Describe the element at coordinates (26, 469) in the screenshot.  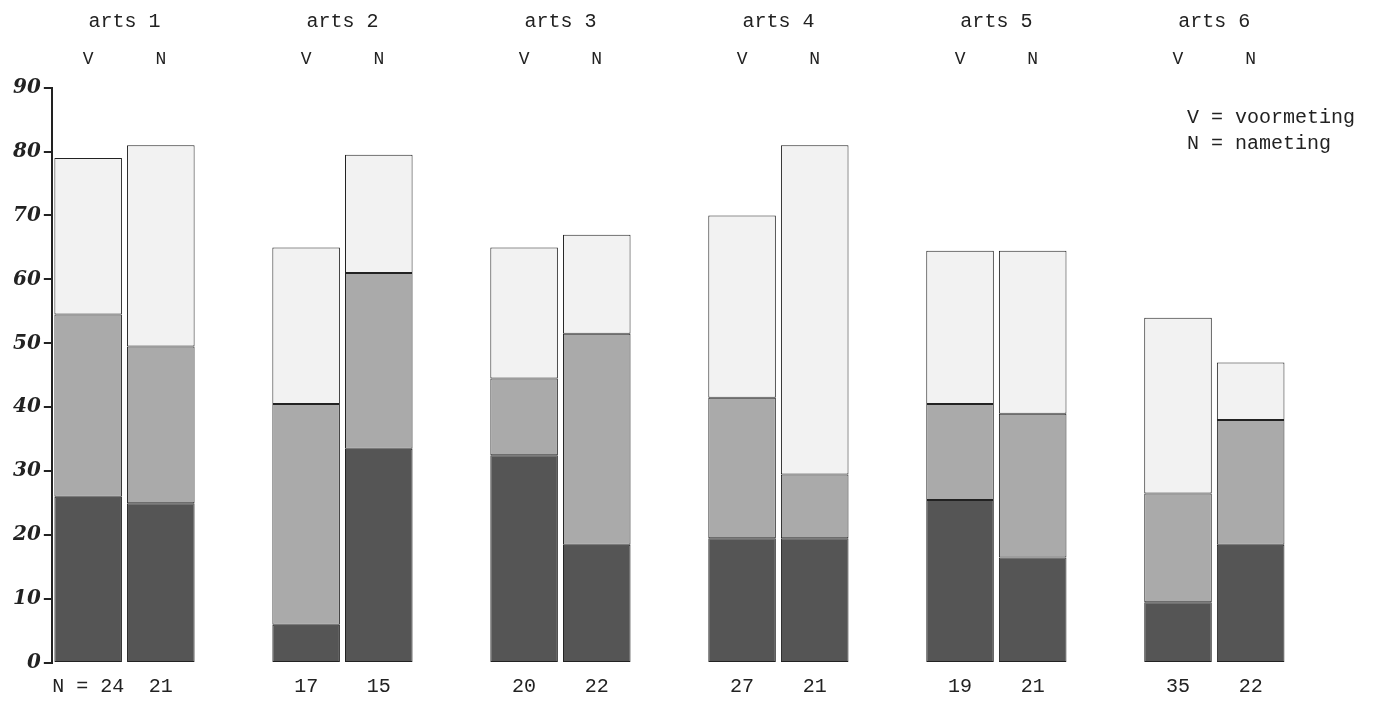
I see `y-tick-label: 30` at that location.